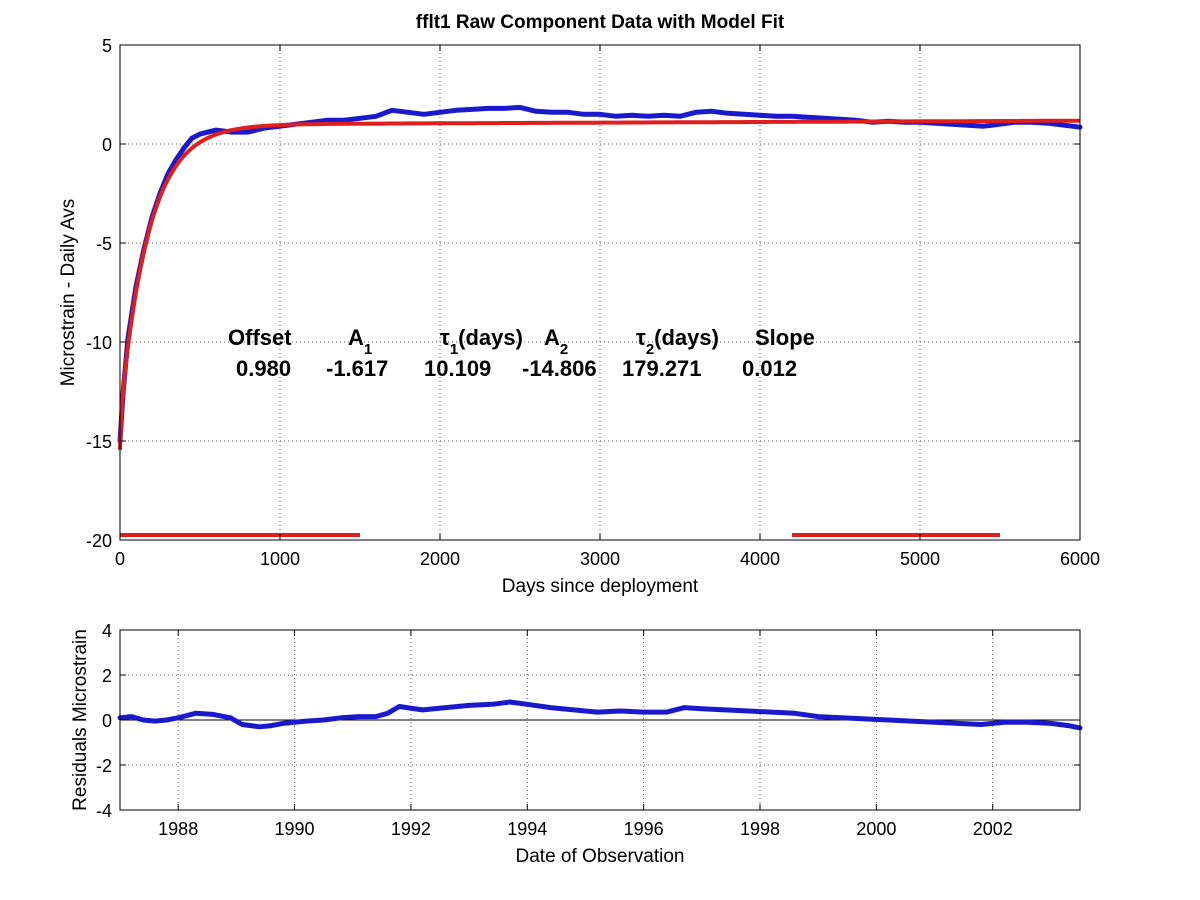  What do you see at coordinates (107, 145) in the screenshot?
I see `top-y-tick-label: 0` at bounding box center [107, 145].